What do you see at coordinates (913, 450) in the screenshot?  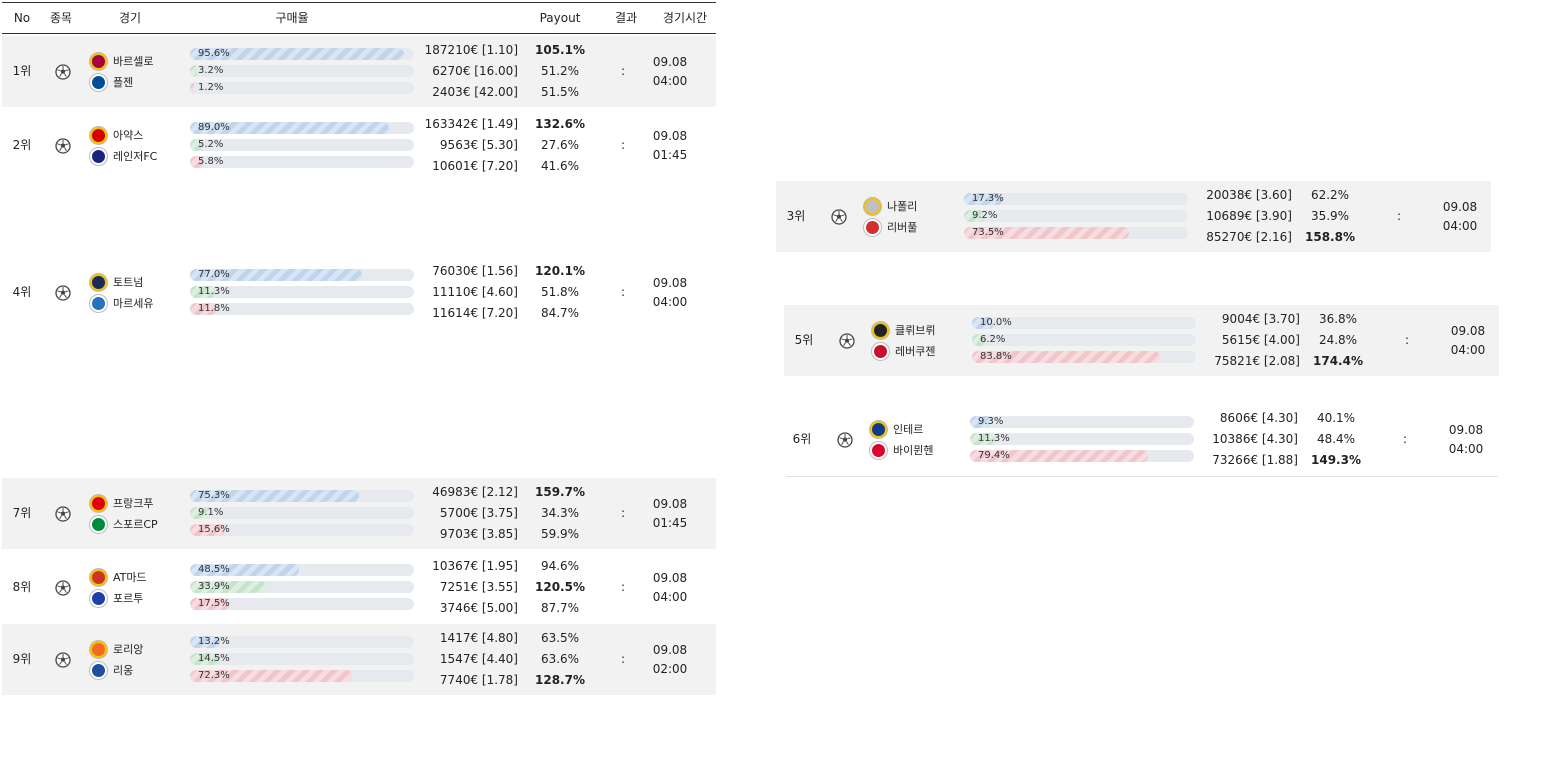 I see `away-team-name: 바이뮌헨` at bounding box center [913, 450].